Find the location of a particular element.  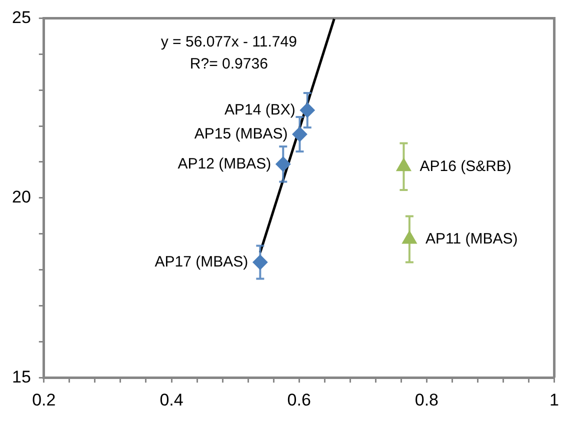

annotation: AP15 (MBAS) is located at coordinates (241, 133).